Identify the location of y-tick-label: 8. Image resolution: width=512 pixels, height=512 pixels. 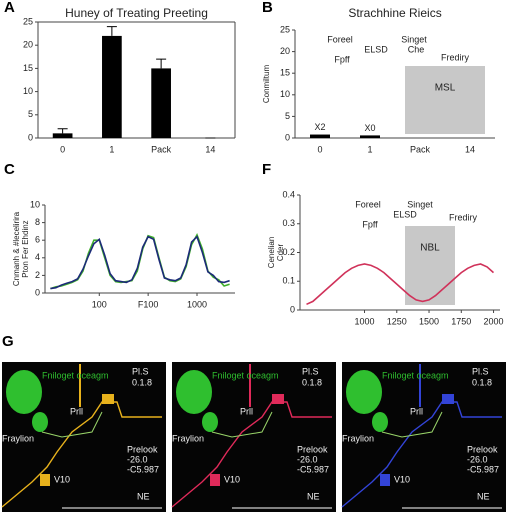
(37, 222).